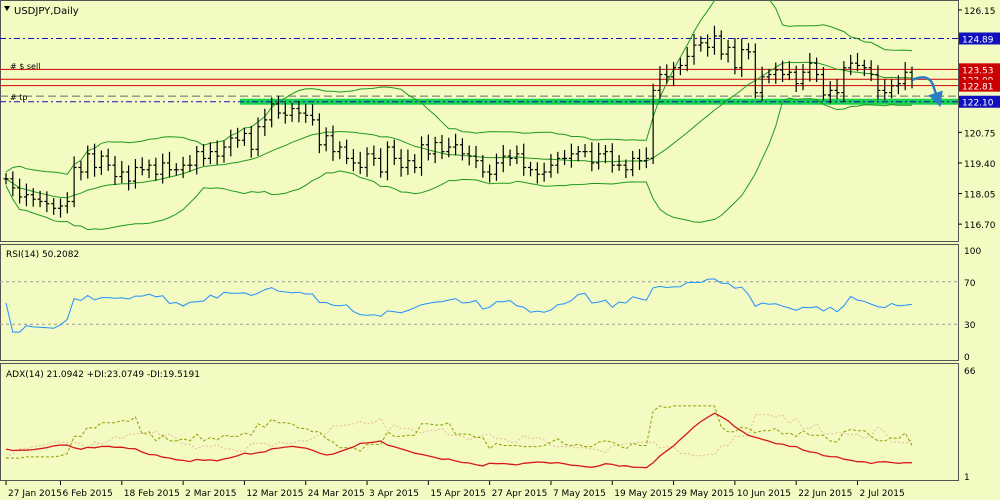 The image size is (1000, 500). I want to click on triangle-down-icon, so click(7, 8).